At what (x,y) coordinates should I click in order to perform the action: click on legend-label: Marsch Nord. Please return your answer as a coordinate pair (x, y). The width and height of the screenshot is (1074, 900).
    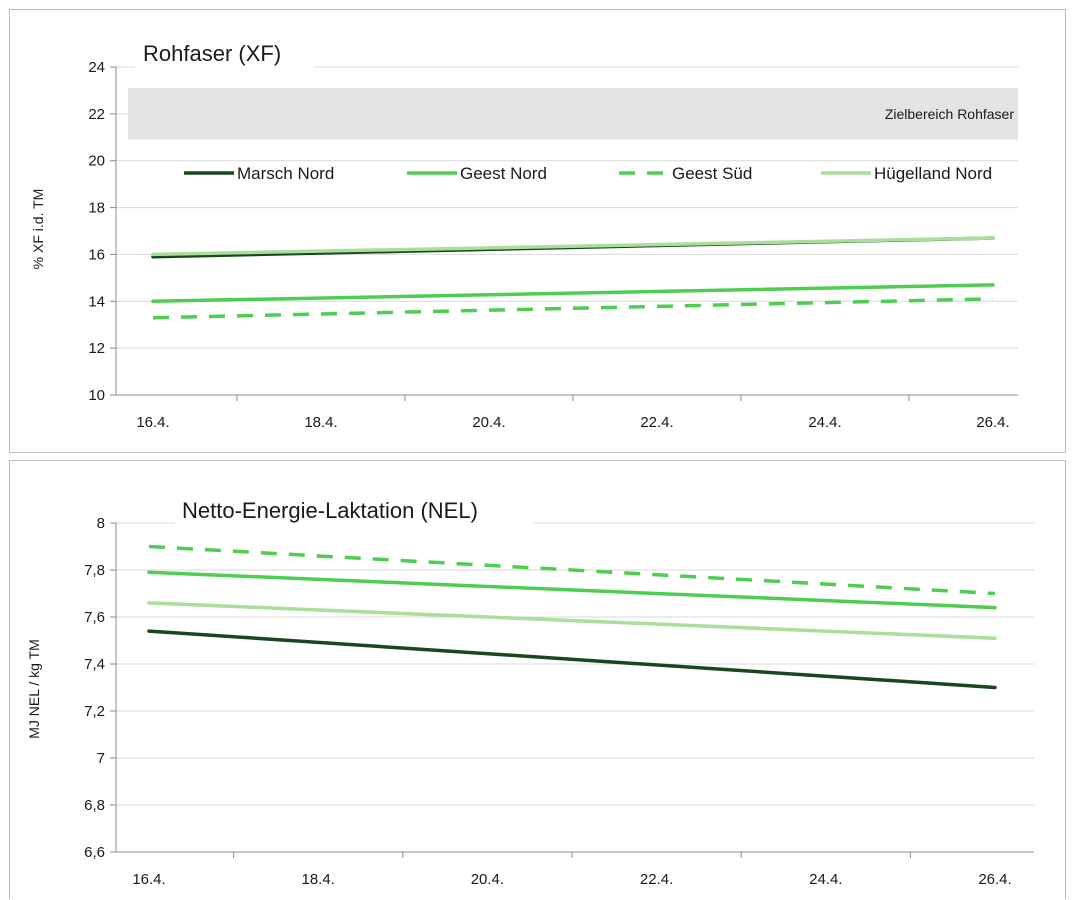
    Looking at the image, I should click on (285, 173).